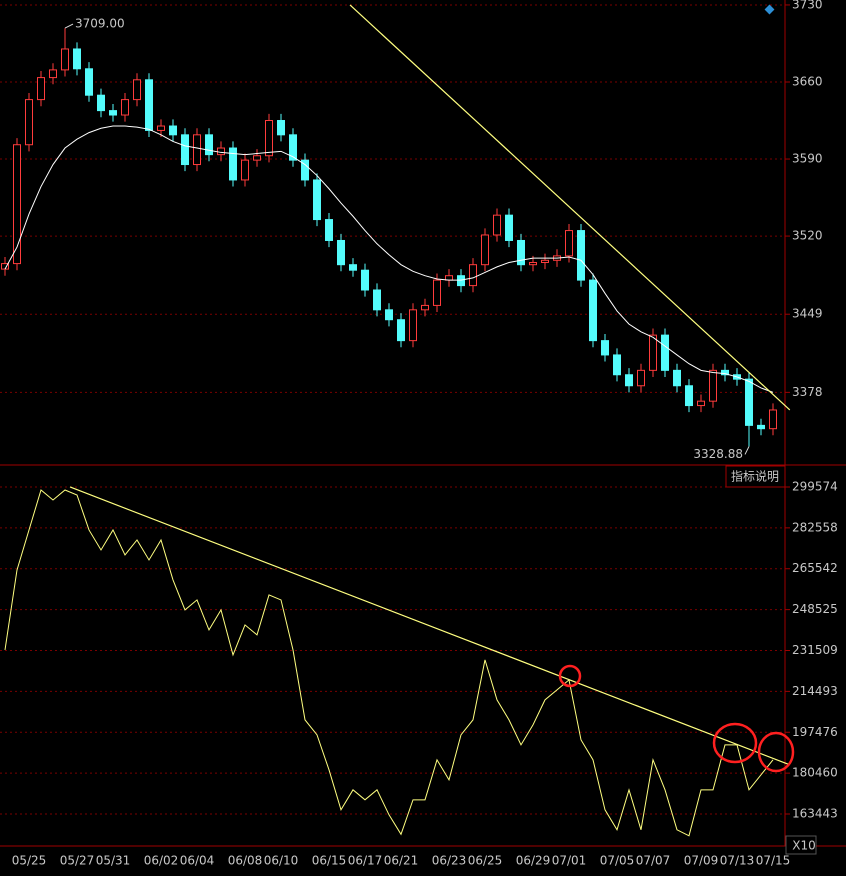 The width and height of the screenshot is (846, 876). I want to click on x-tick-label: 06/29, so click(533, 861).